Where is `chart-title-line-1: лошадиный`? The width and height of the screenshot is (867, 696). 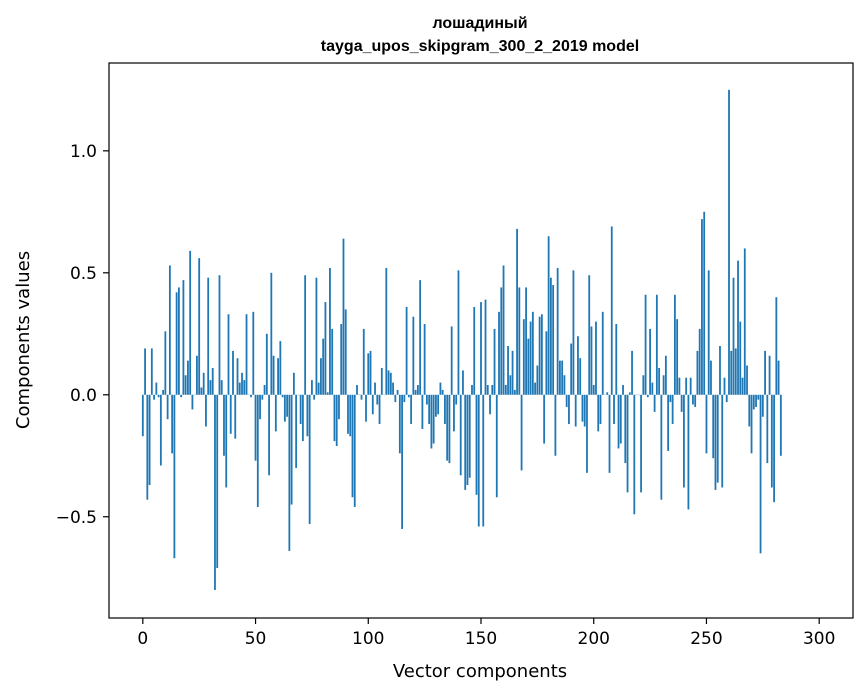
chart-title-line-1: лошадиный is located at coordinates (479, 23).